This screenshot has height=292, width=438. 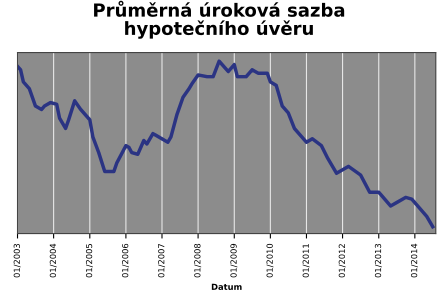 What do you see at coordinates (378, 261) in the screenshot?
I see `x-tick-label: 01/2013` at bounding box center [378, 261].